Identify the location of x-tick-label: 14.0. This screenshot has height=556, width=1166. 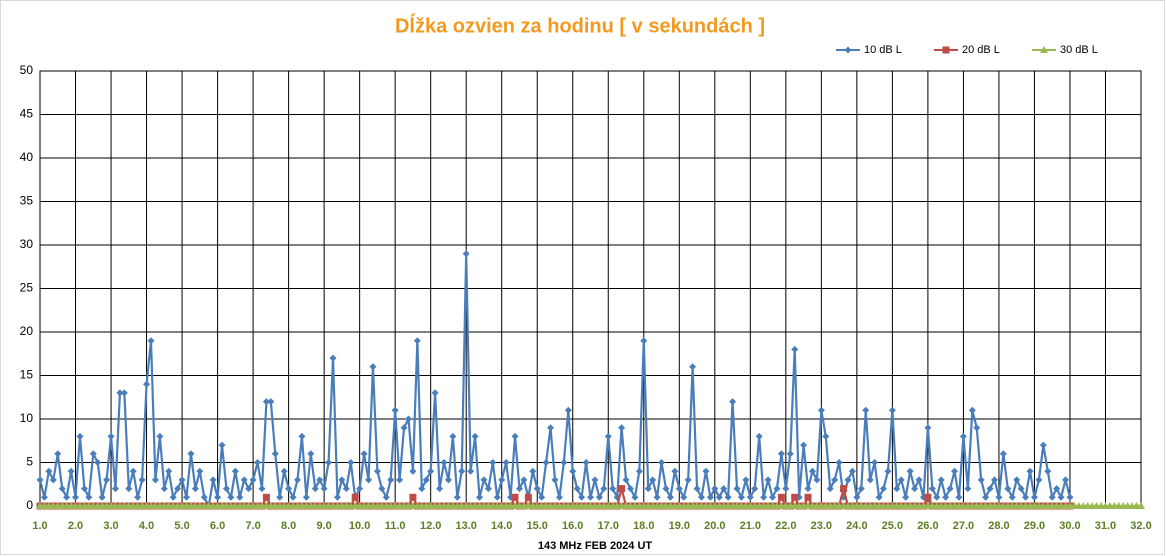
(501, 526).